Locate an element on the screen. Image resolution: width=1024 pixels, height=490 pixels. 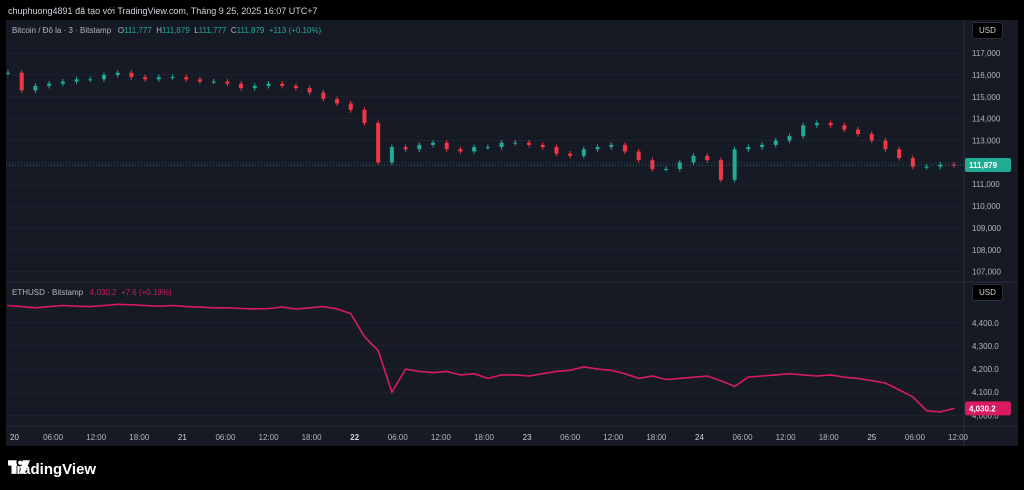
eth-y-tick-label: 4,100.0 is located at coordinates (985, 392).